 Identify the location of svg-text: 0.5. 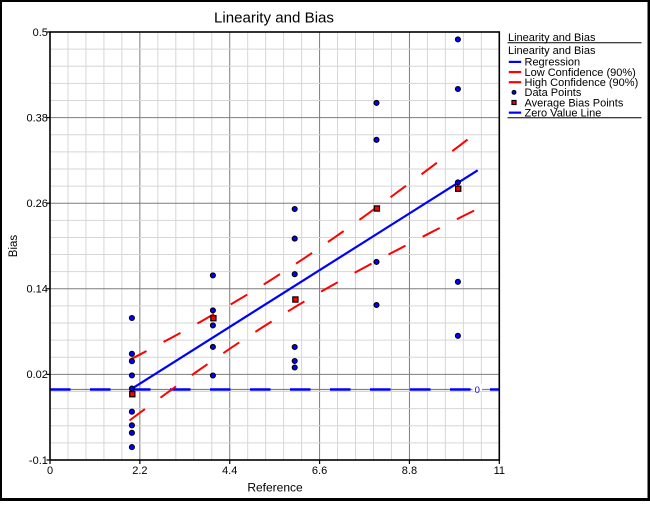
(40, 33).